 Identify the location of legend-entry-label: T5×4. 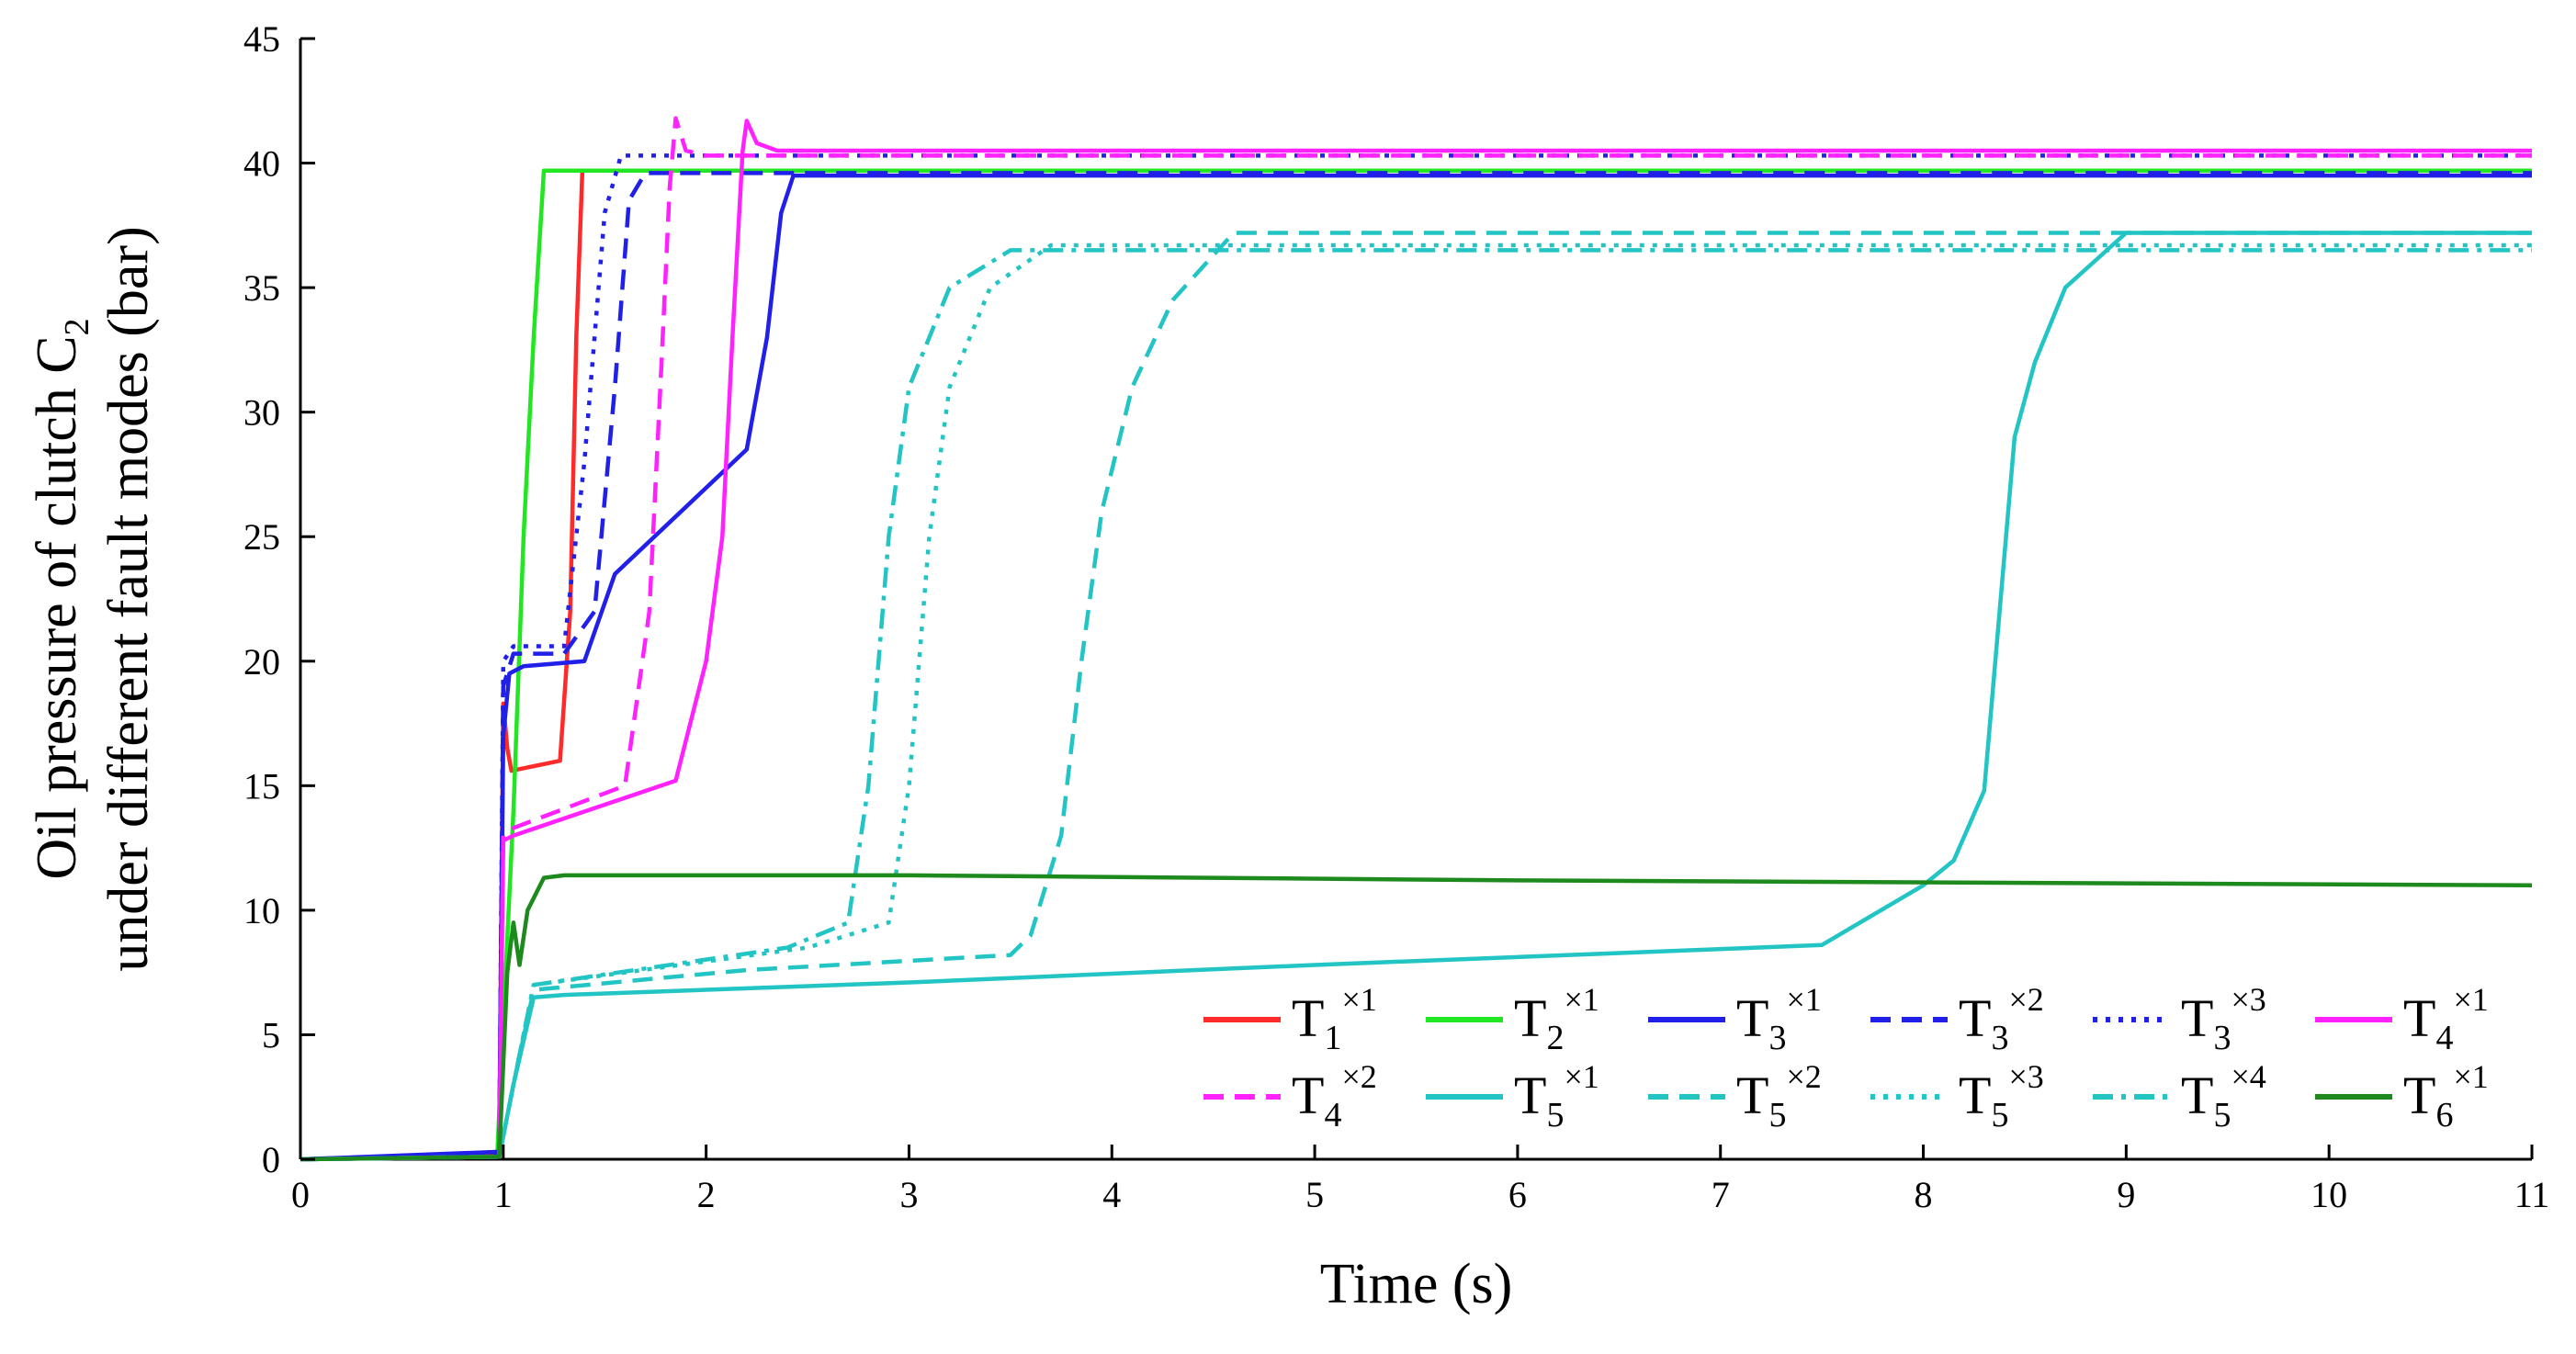
(2223, 1096).